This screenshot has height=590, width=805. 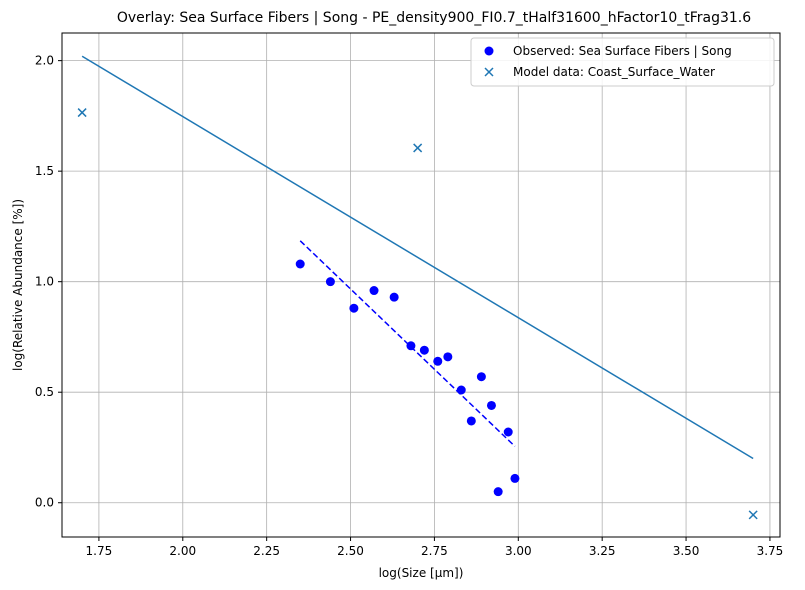 What do you see at coordinates (770, 551) in the screenshot?
I see `x-tick-label: 3.75` at bounding box center [770, 551].